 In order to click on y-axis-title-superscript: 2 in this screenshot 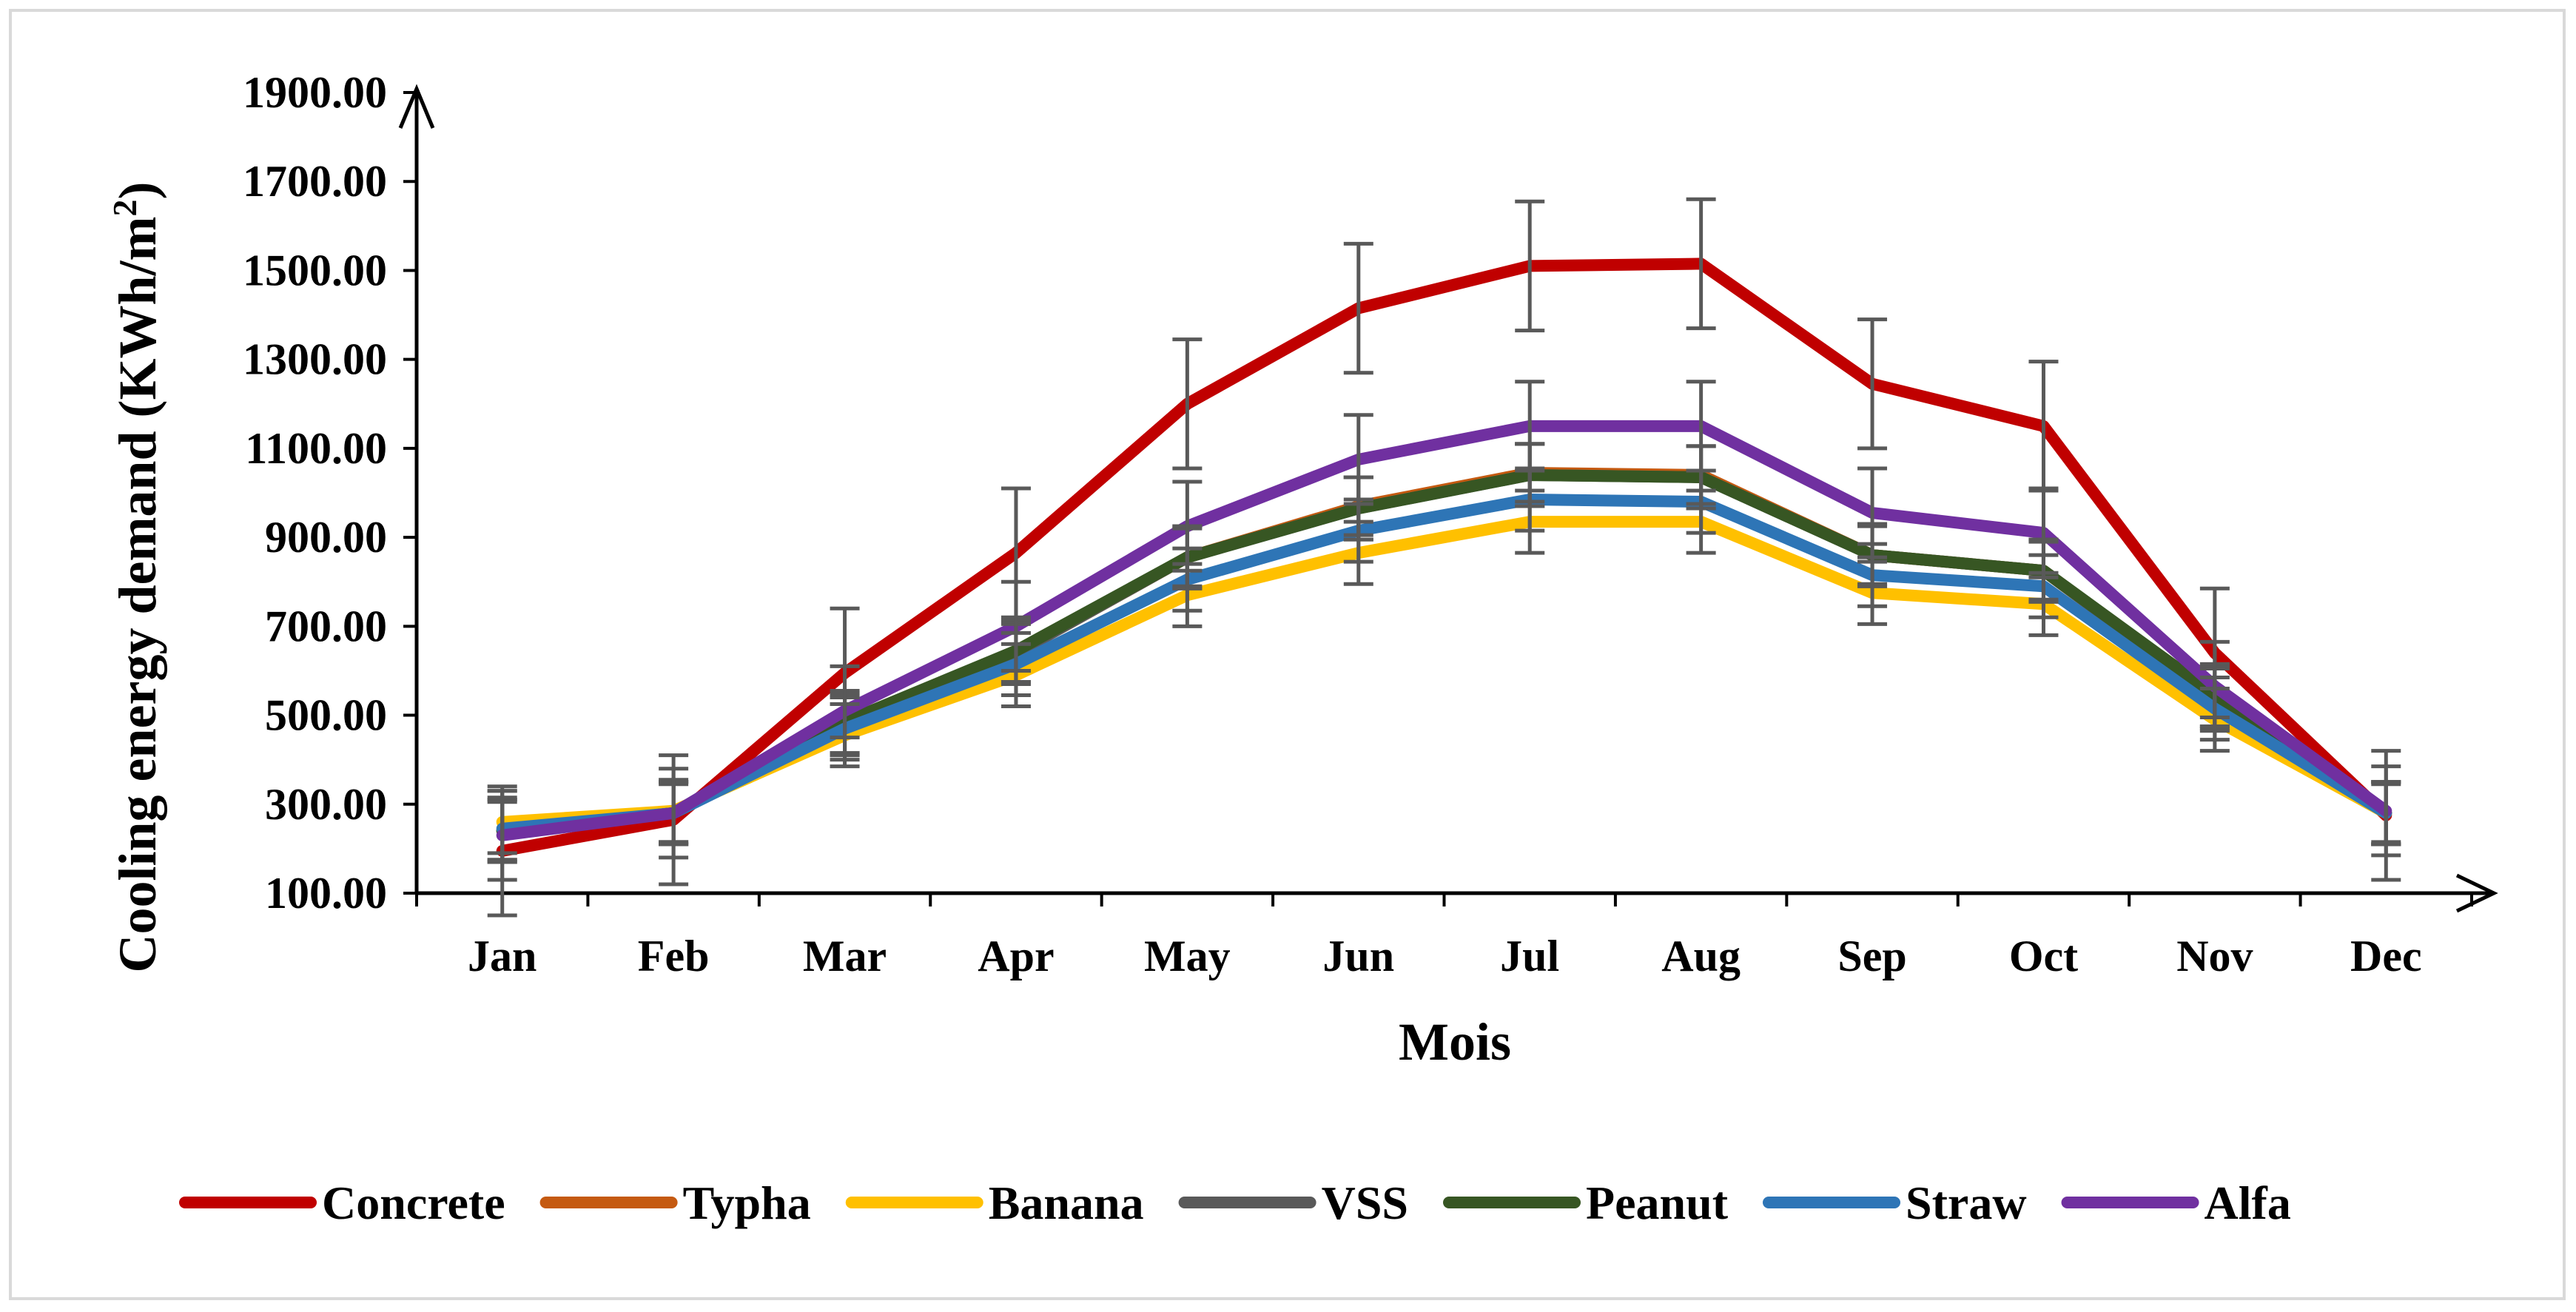, I will do `click(125, 207)`.